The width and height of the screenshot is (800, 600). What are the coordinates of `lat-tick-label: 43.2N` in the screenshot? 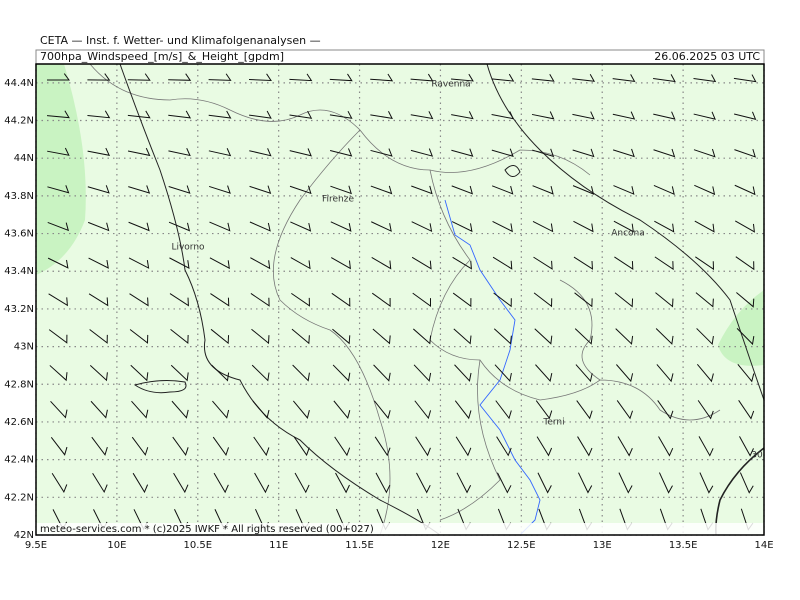 It's located at (19, 309).